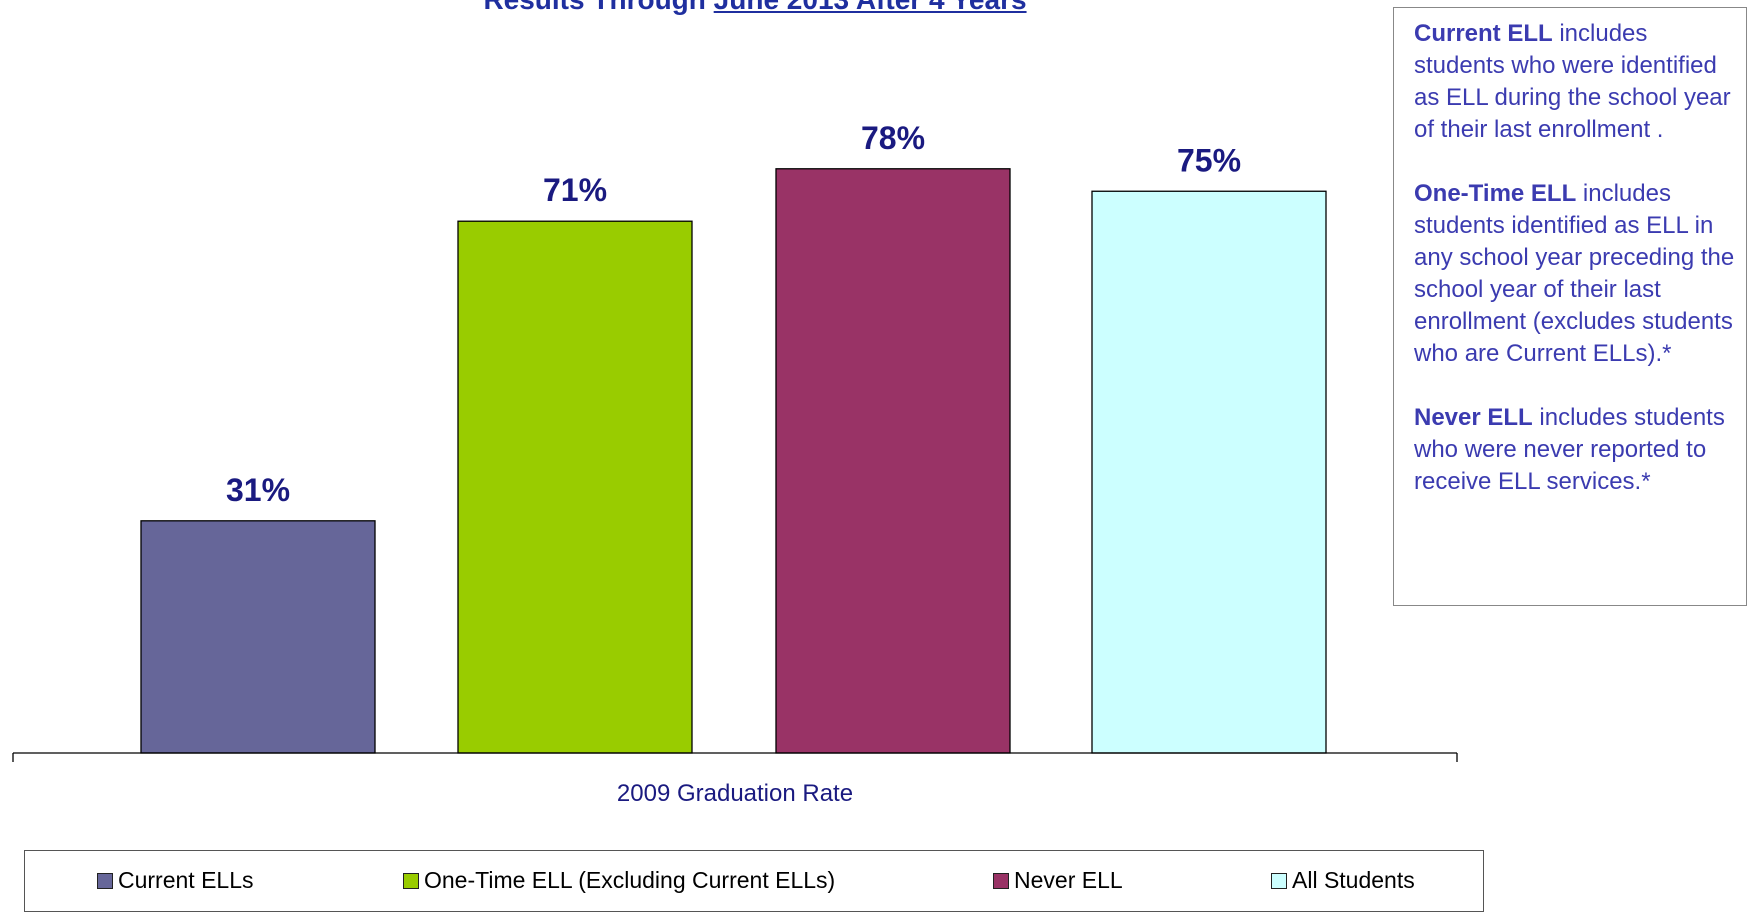 The image size is (1747, 912). What do you see at coordinates (893, 138) in the screenshot?
I see `data-label: 78%` at bounding box center [893, 138].